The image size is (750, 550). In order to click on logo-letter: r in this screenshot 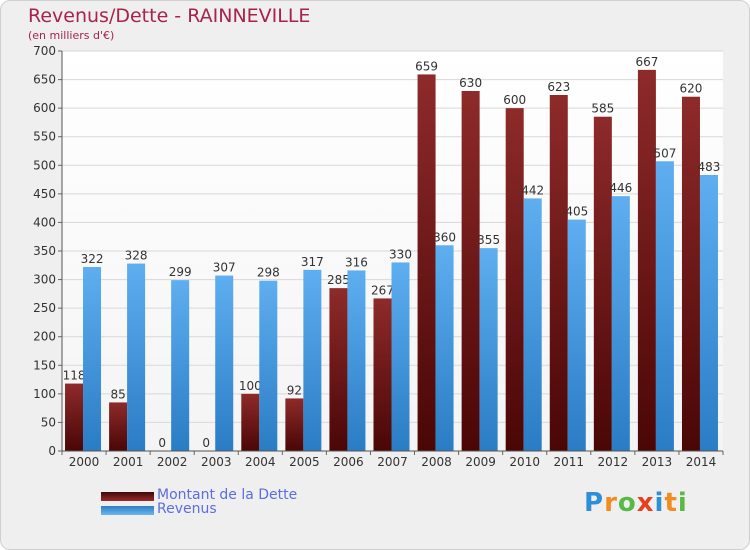, I will do `click(611, 503)`.